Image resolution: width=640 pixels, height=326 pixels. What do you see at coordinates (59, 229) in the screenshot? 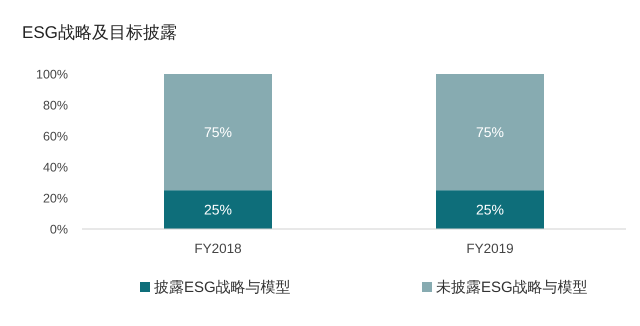
I see `y-tick-label: 0%` at bounding box center [59, 229].